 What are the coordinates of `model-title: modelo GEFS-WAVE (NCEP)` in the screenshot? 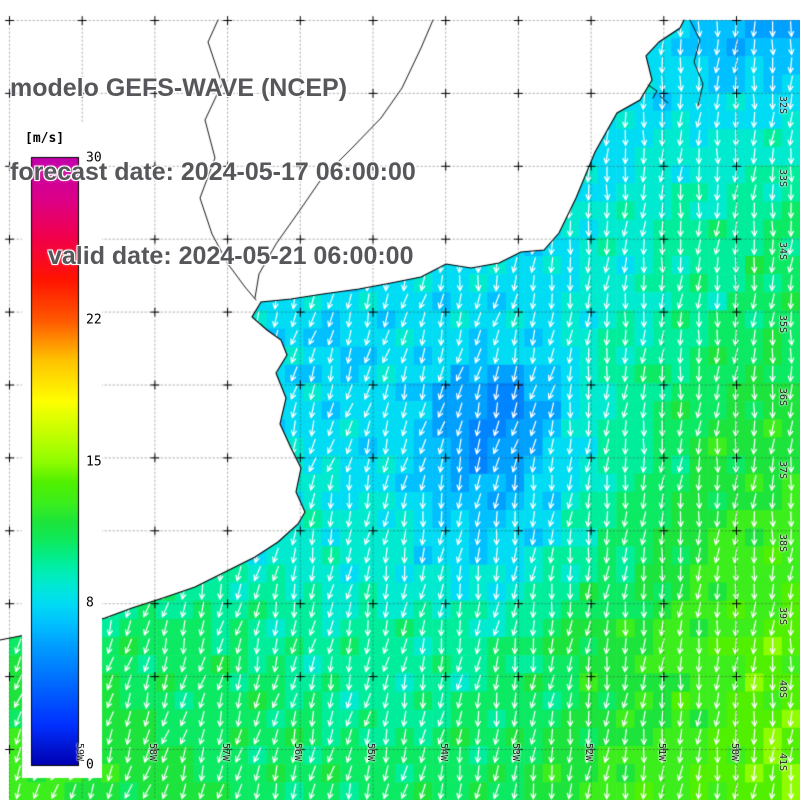 It's located at (179, 88).